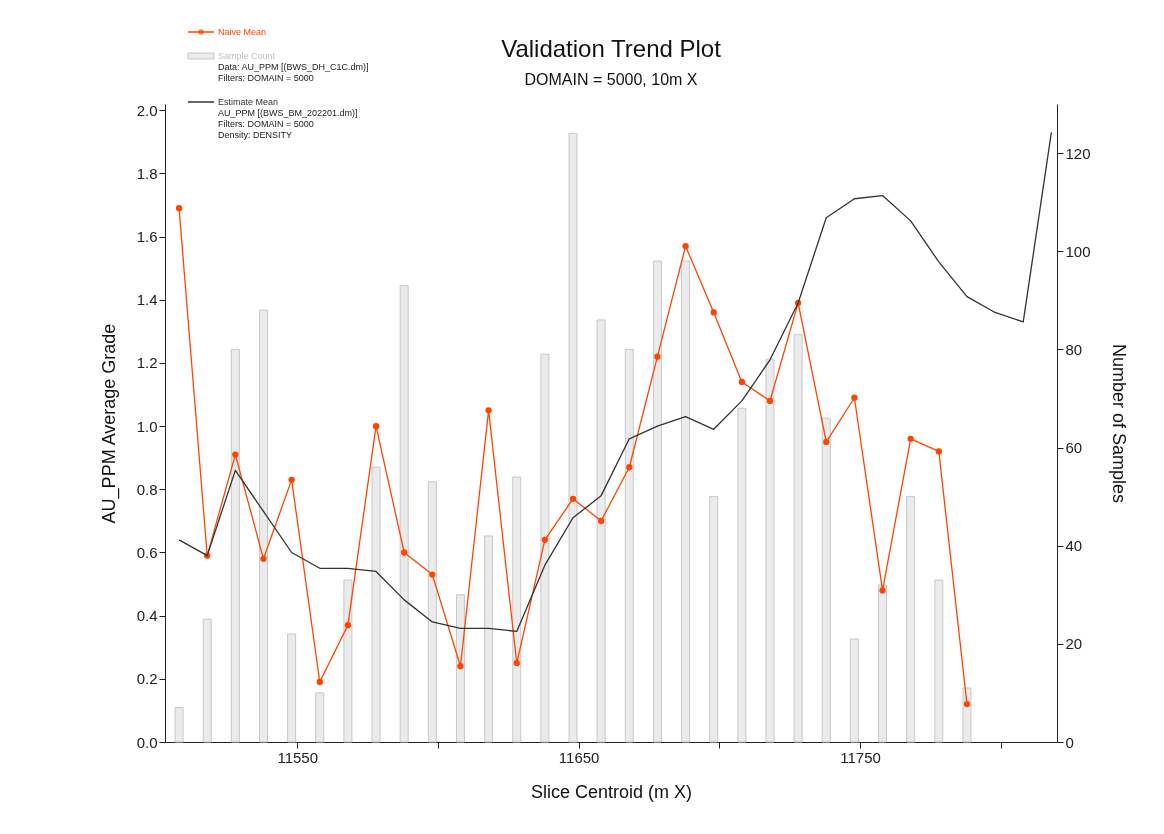 This screenshot has height=834, width=1164. Describe the element at coordinates (1074, 349) in the screenshot. I see `y2-tick-label: 80` at that location.